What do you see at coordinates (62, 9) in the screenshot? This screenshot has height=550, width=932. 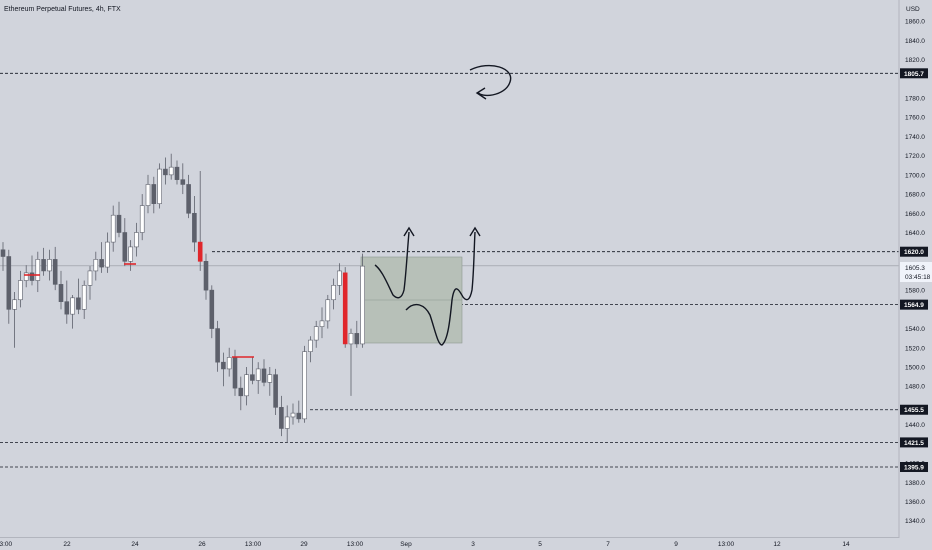 I see `chart-title: Ethereum Perpetual Futures, 4h, FTX` at bounding box center [62, 9].